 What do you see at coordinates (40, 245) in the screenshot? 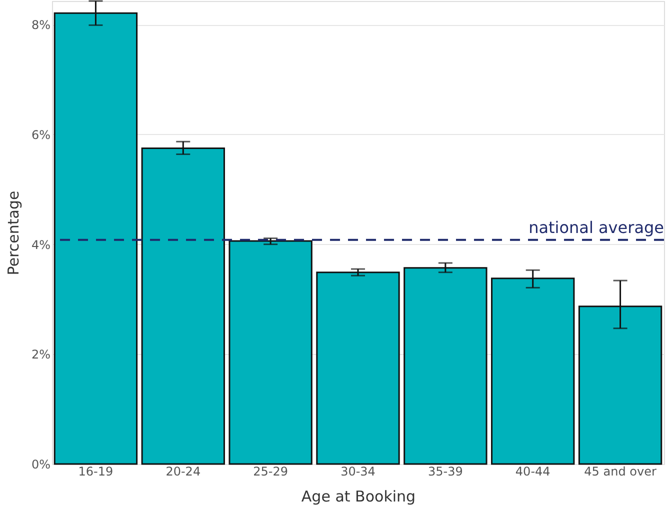
I see `y-tick-label: 4%` at bounding box center [40, 245].